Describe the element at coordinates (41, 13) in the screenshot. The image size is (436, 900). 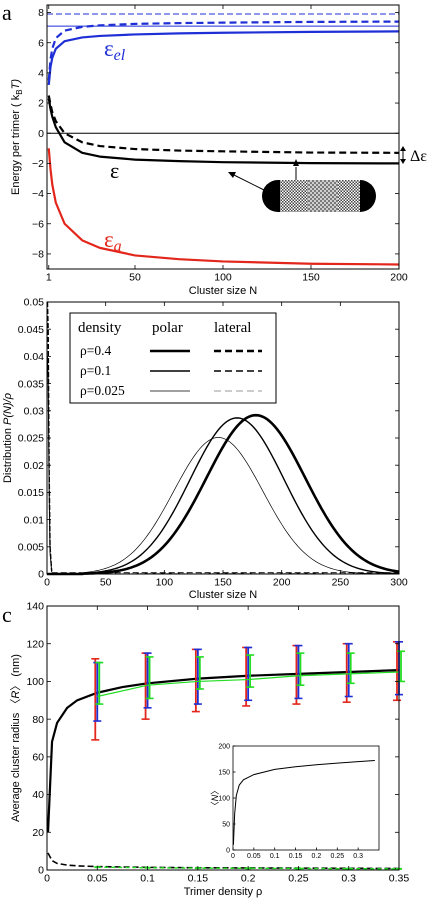
I see `y-tick-label: 8` at that location.